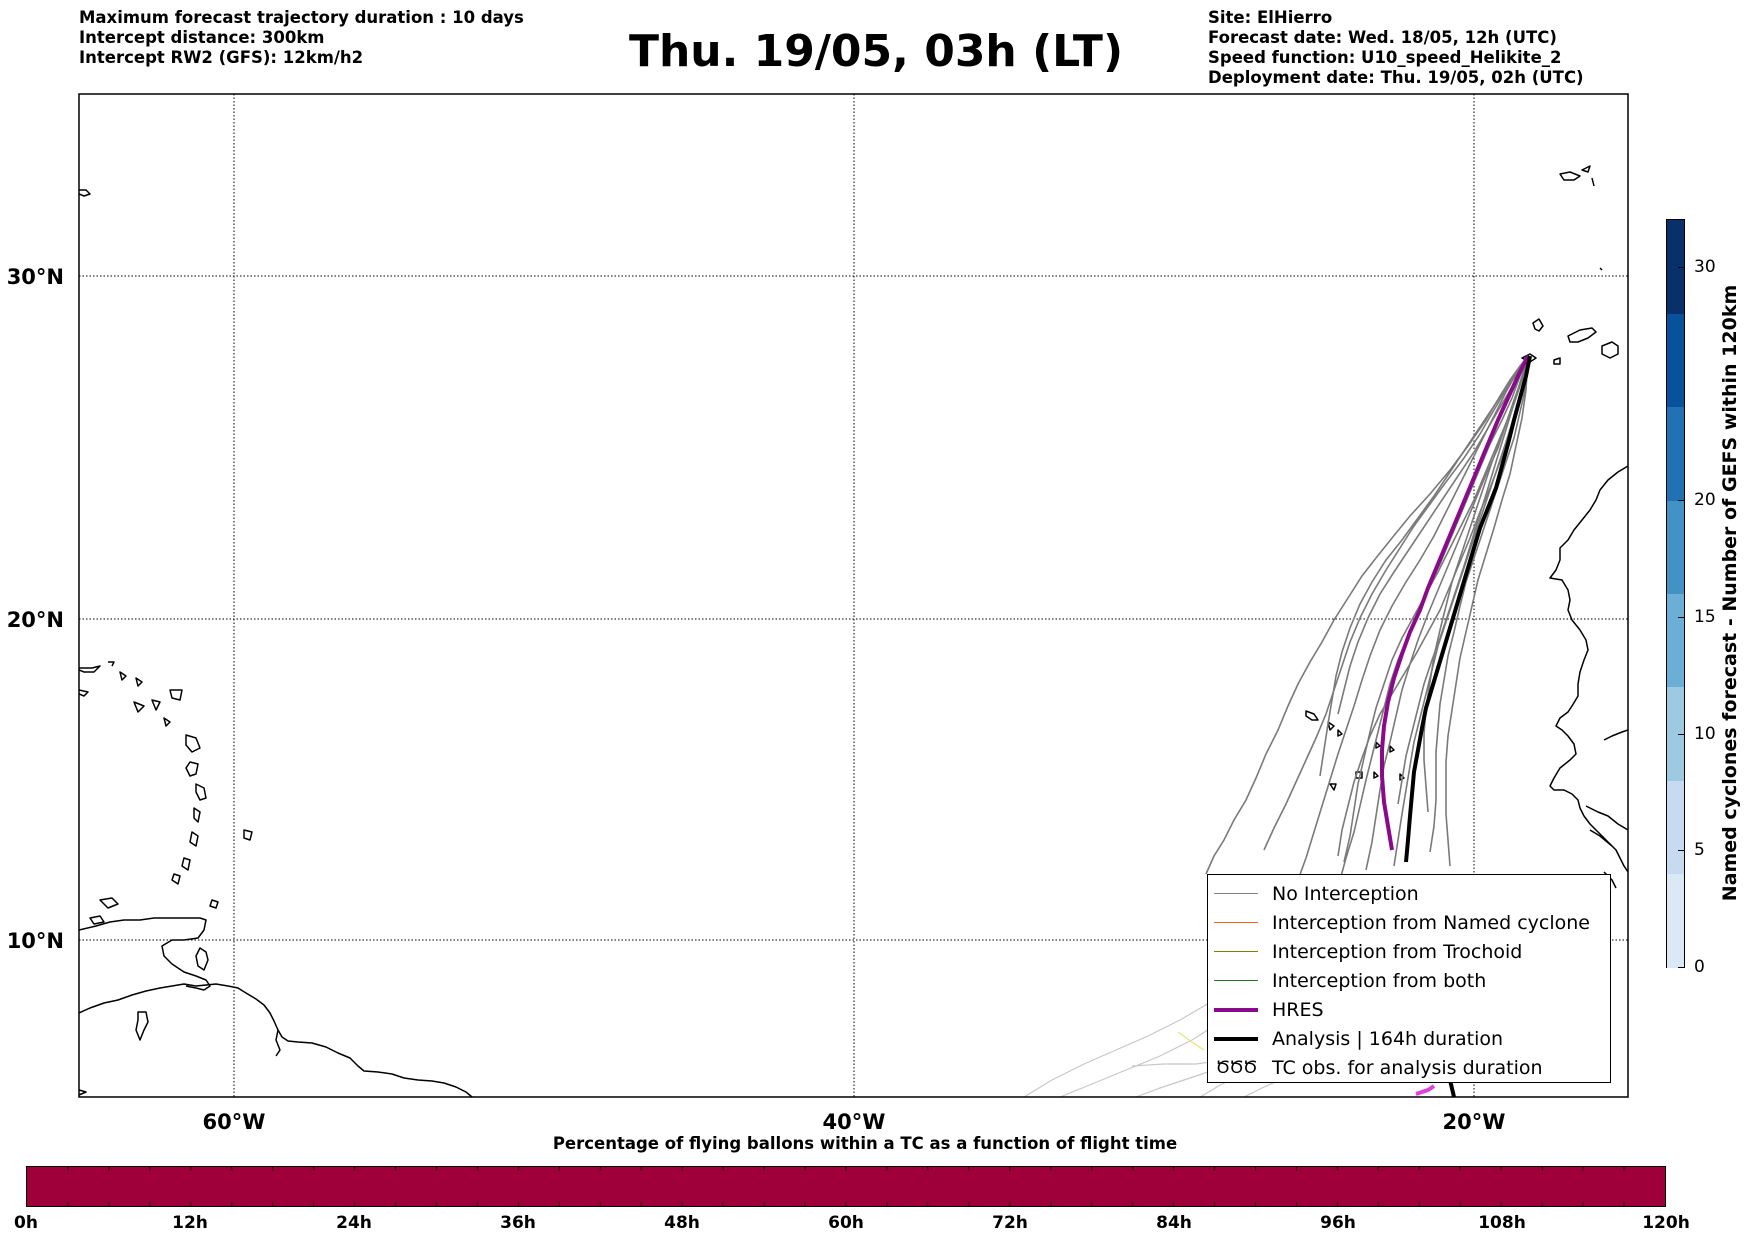  Describe the element at coordinates (1397, 951) in the screenshot. I see `legend-label: Interception from Trochoid` at that location.